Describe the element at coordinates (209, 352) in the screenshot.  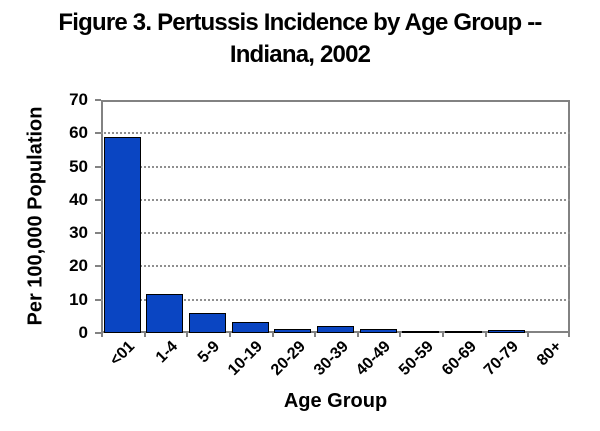
I see `x-tick-label-5-9: 5-9` at that location.